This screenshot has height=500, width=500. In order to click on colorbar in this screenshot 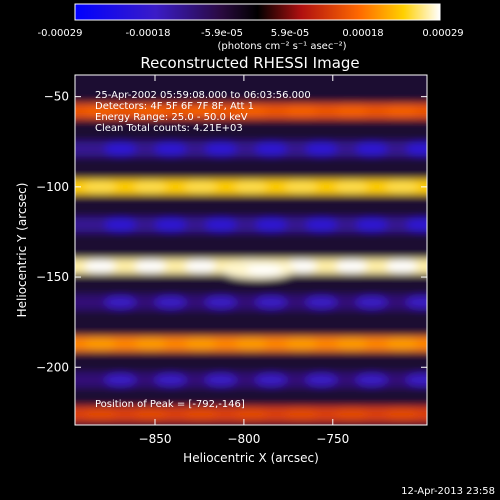, I will do `click(257, 12)`.